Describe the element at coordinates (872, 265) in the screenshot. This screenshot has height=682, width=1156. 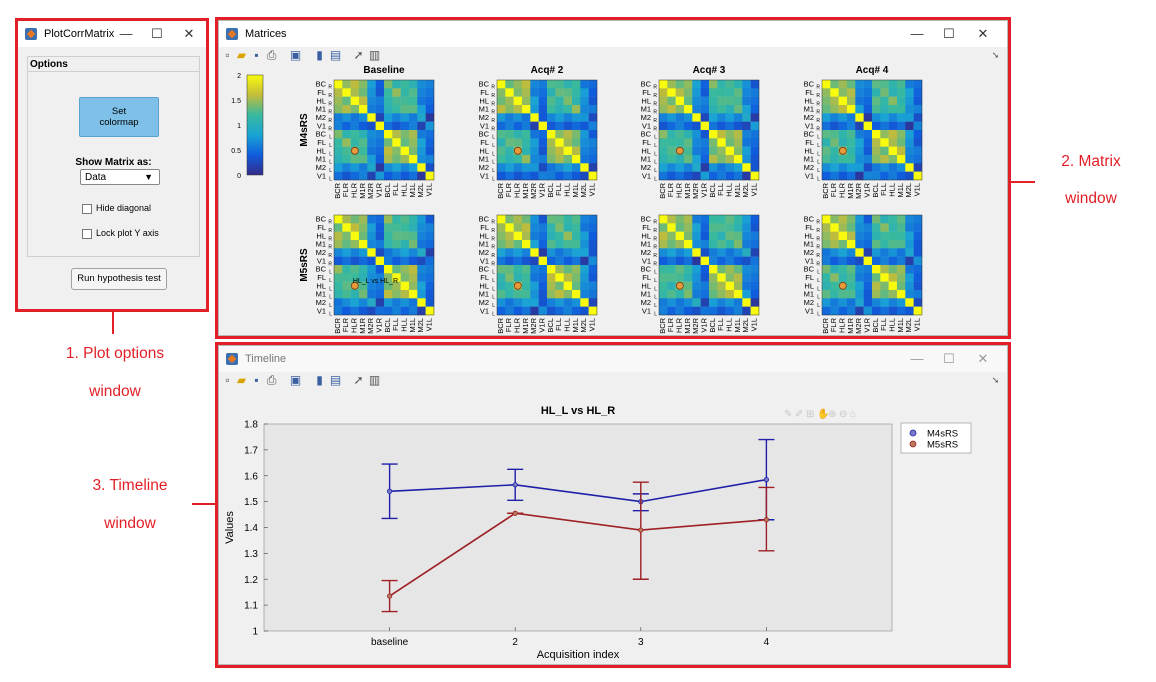
I see `correlation-matrix` at that location.